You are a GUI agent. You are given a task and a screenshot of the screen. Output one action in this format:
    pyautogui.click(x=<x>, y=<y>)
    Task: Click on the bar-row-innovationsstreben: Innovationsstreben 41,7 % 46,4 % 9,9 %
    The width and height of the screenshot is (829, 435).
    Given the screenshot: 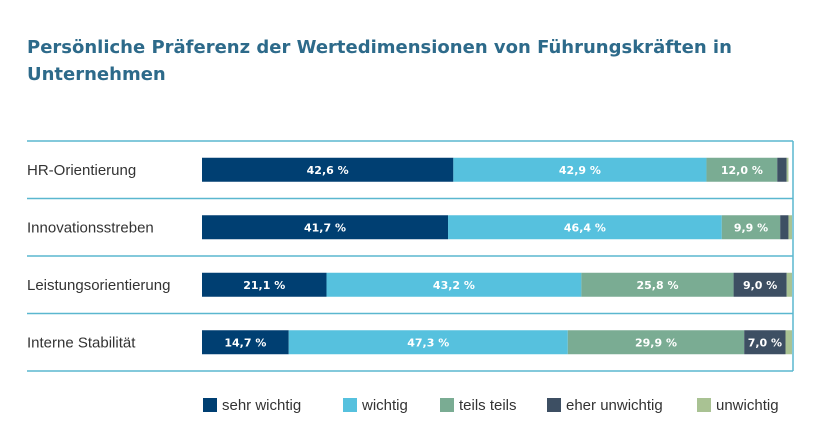 What is the action you would take?
    pyautogui.click(x=409, y=227)
    